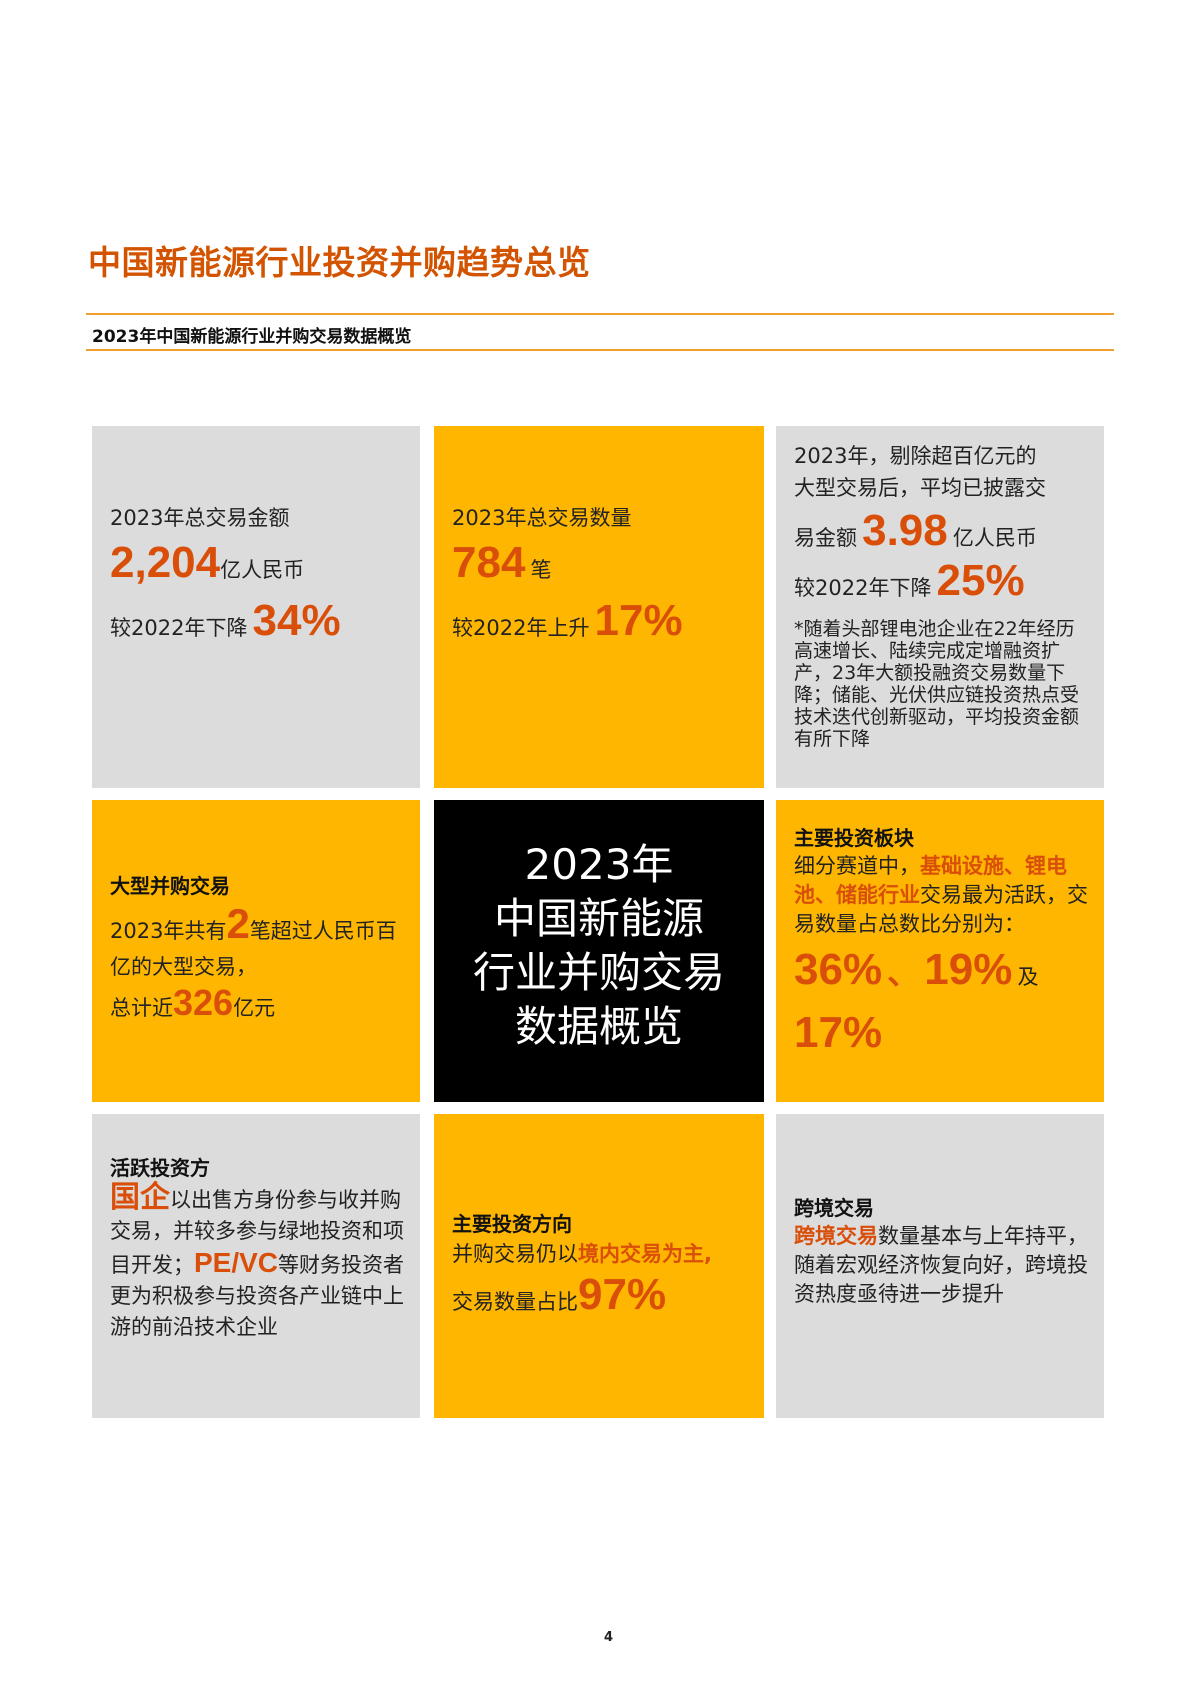  I want to click on investors-text-b: 等财务投资者更为积极参与投资各产业链中上游的前沿技术企业, so click(257, 1296).